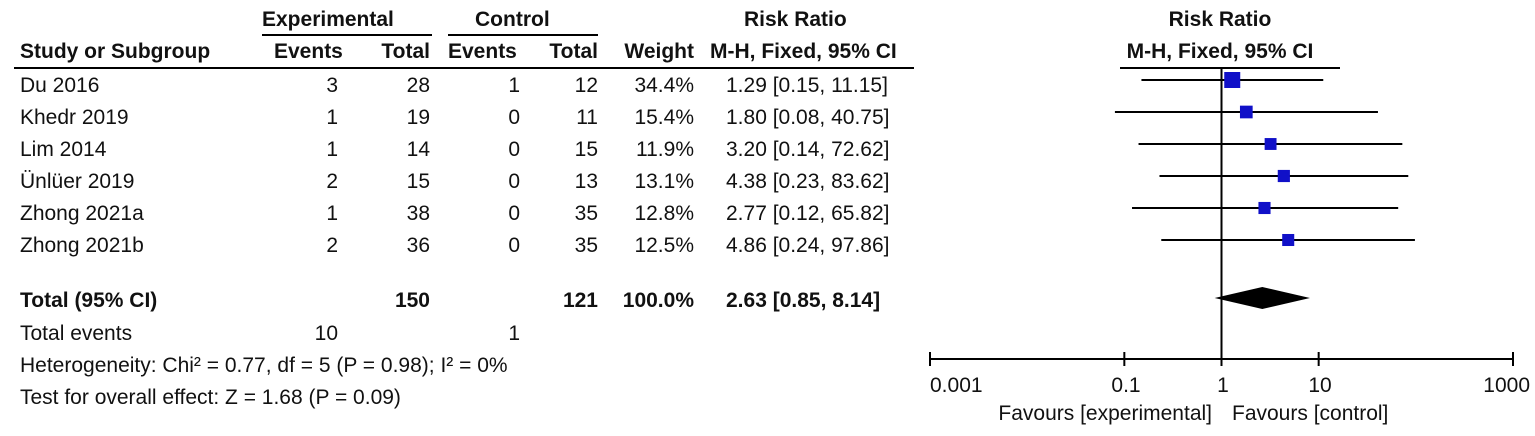  Describe the element at coordinates (1262, 298) in the screenshot. I see `pooled-effect-diamond` at that location.